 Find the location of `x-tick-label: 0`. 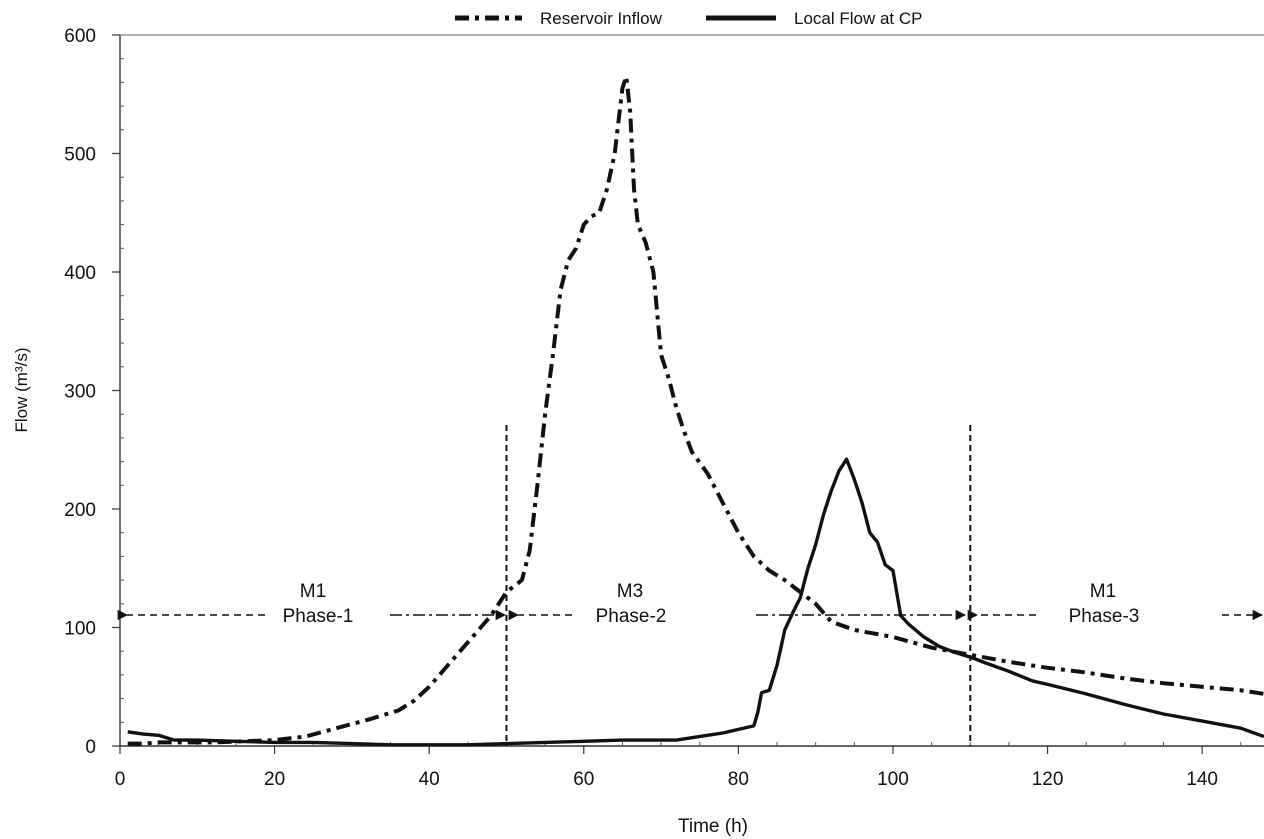

x-tick-label: 0 is located at coordinates (120, 779).